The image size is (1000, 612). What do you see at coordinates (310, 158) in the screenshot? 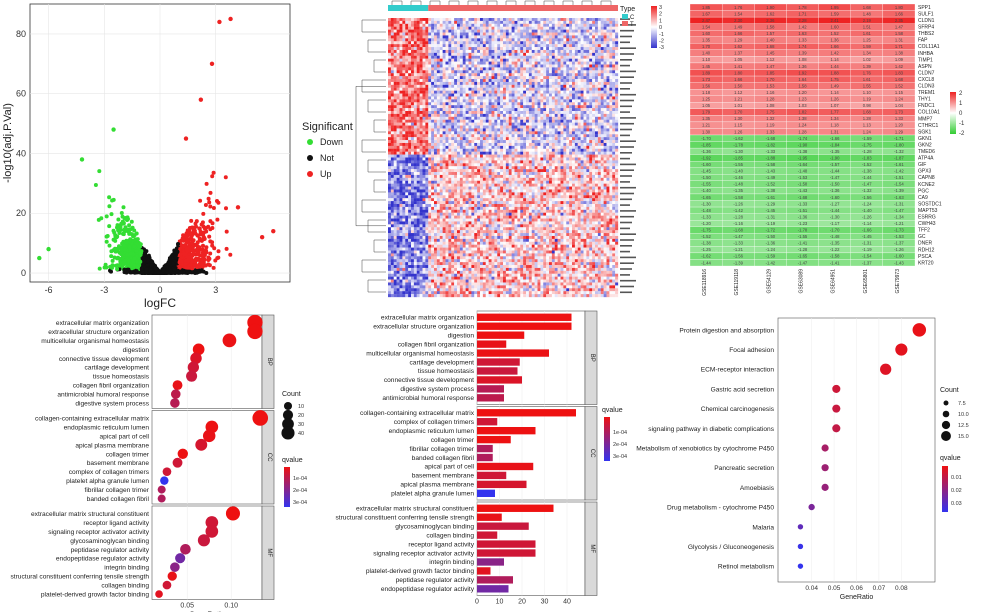
I see `legend-swatch` at bounding box center [310, 158].